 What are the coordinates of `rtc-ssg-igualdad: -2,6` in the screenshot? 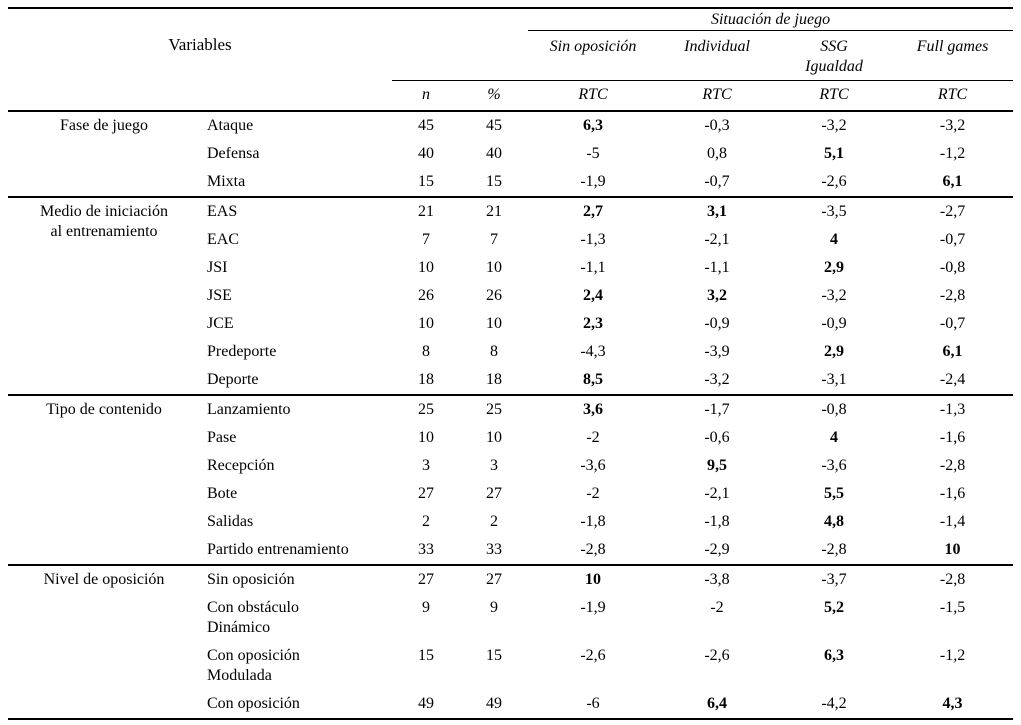 It's located at (834, 181).